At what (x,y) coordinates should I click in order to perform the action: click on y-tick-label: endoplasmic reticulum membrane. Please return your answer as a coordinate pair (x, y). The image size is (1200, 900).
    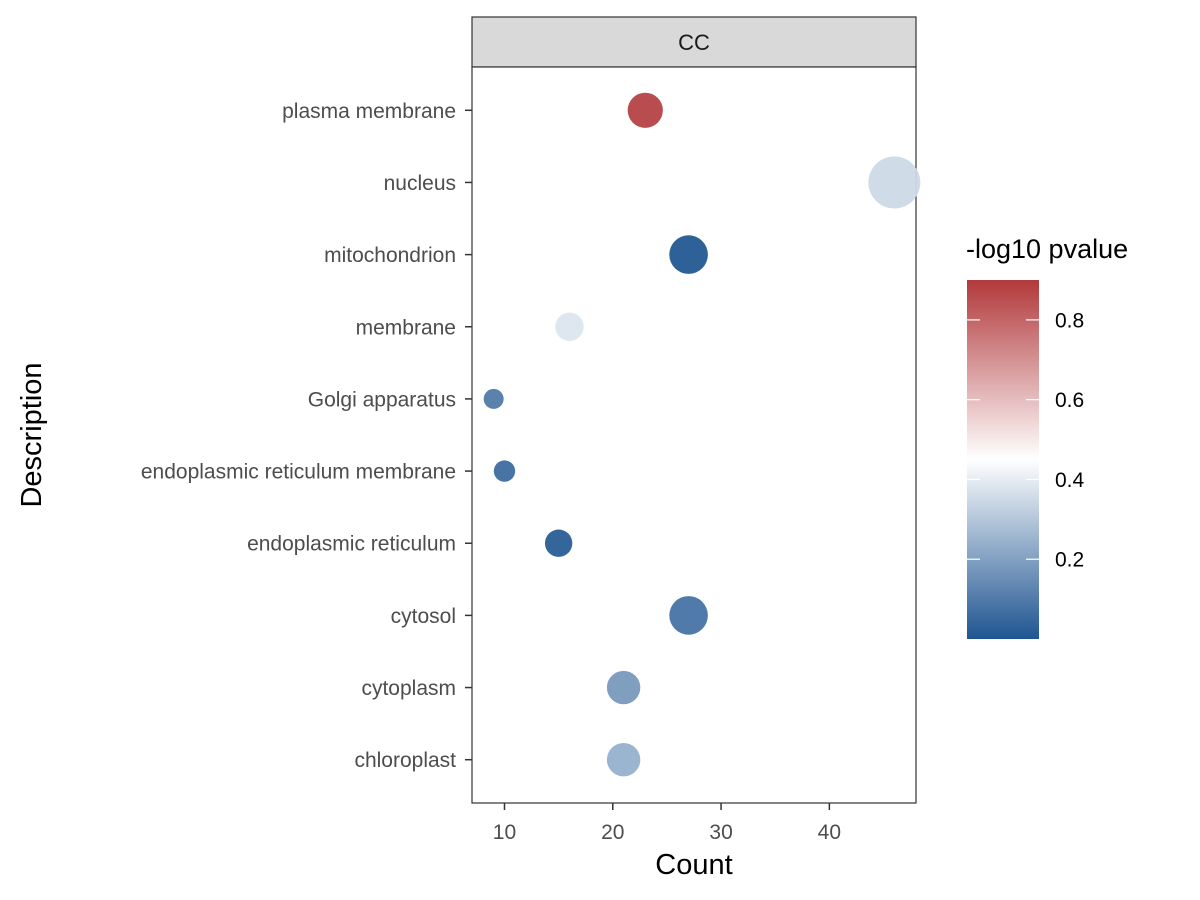
    Looking at the image, I should click on (298, 472).